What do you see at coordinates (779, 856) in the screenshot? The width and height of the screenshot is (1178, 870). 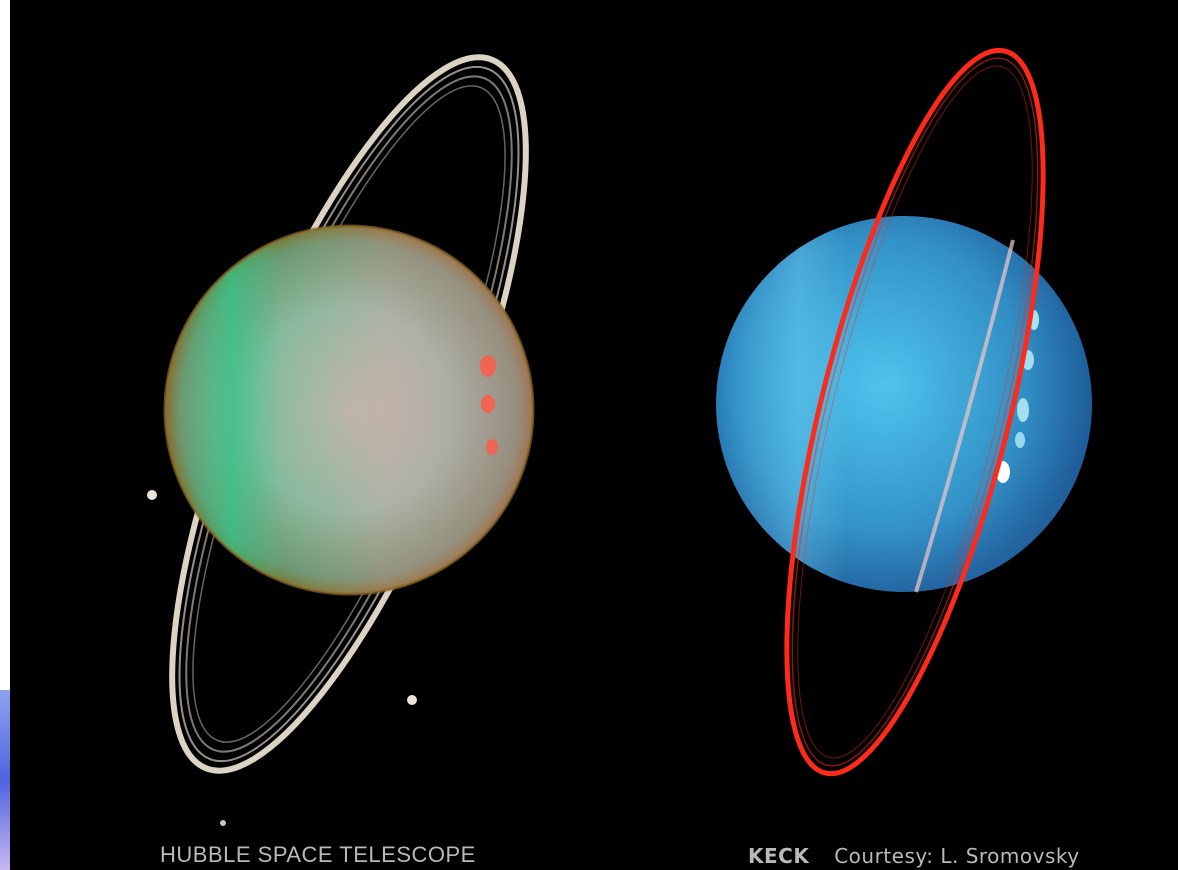 I see `keck-label: KECK` at bounding box center [779, 856].